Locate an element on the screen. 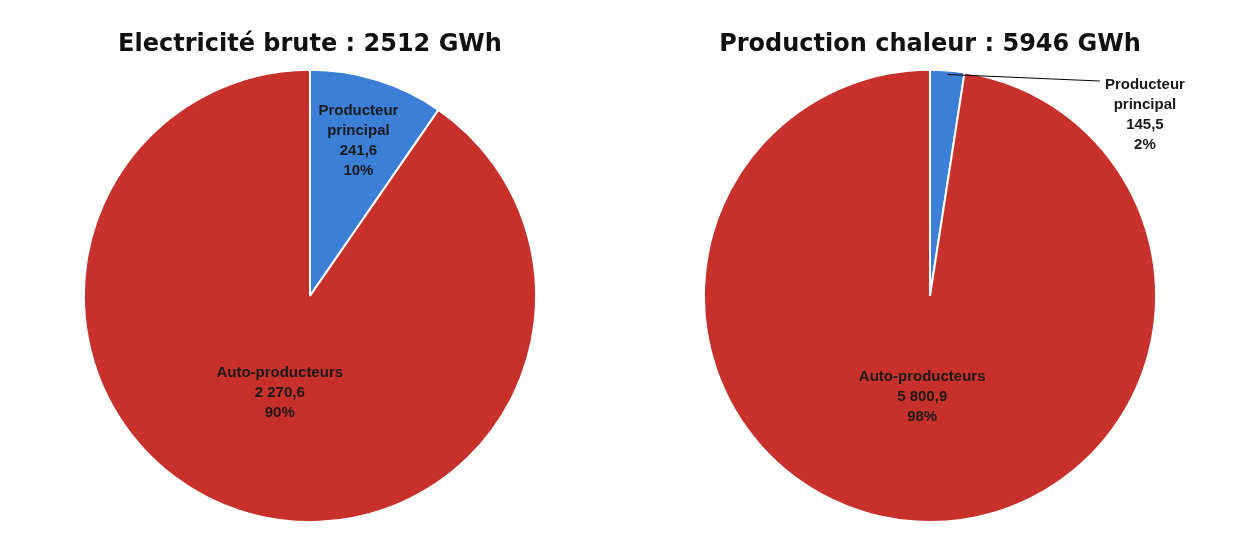 Image resolution: width=1247 pixels, height=543 pixels. chart-title: Production chaleur : 5946 GWh is located at coordinates (930, 42).